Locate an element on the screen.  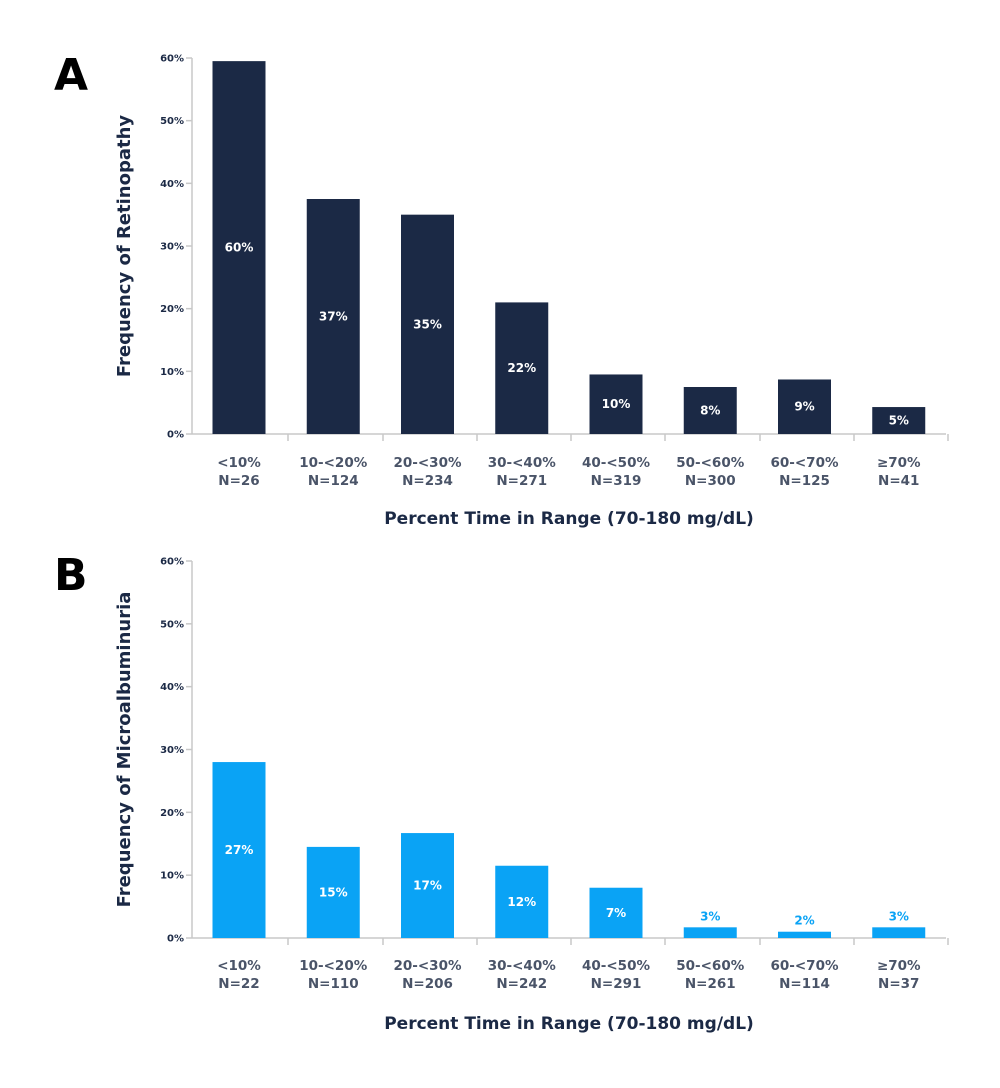
bar-value-label: 7% is located at coordinates (616, 913).